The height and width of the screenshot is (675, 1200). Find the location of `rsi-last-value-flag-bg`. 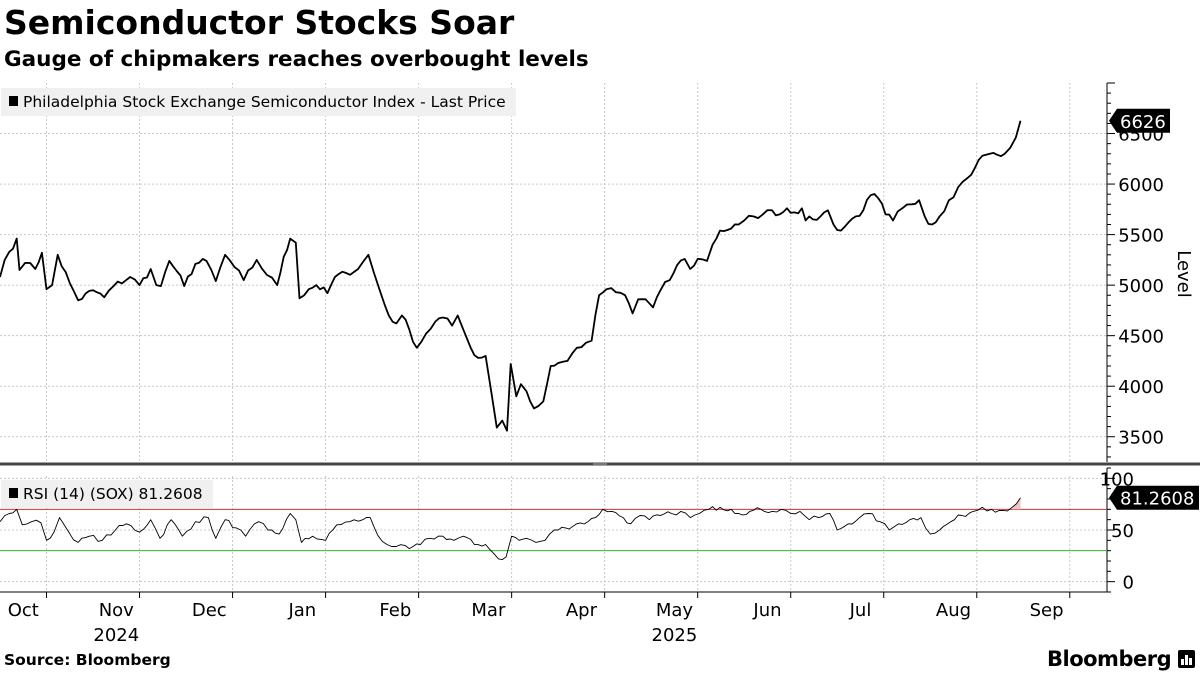

rsi-last-value-flag-bg is located at coordinates (1154, 497).